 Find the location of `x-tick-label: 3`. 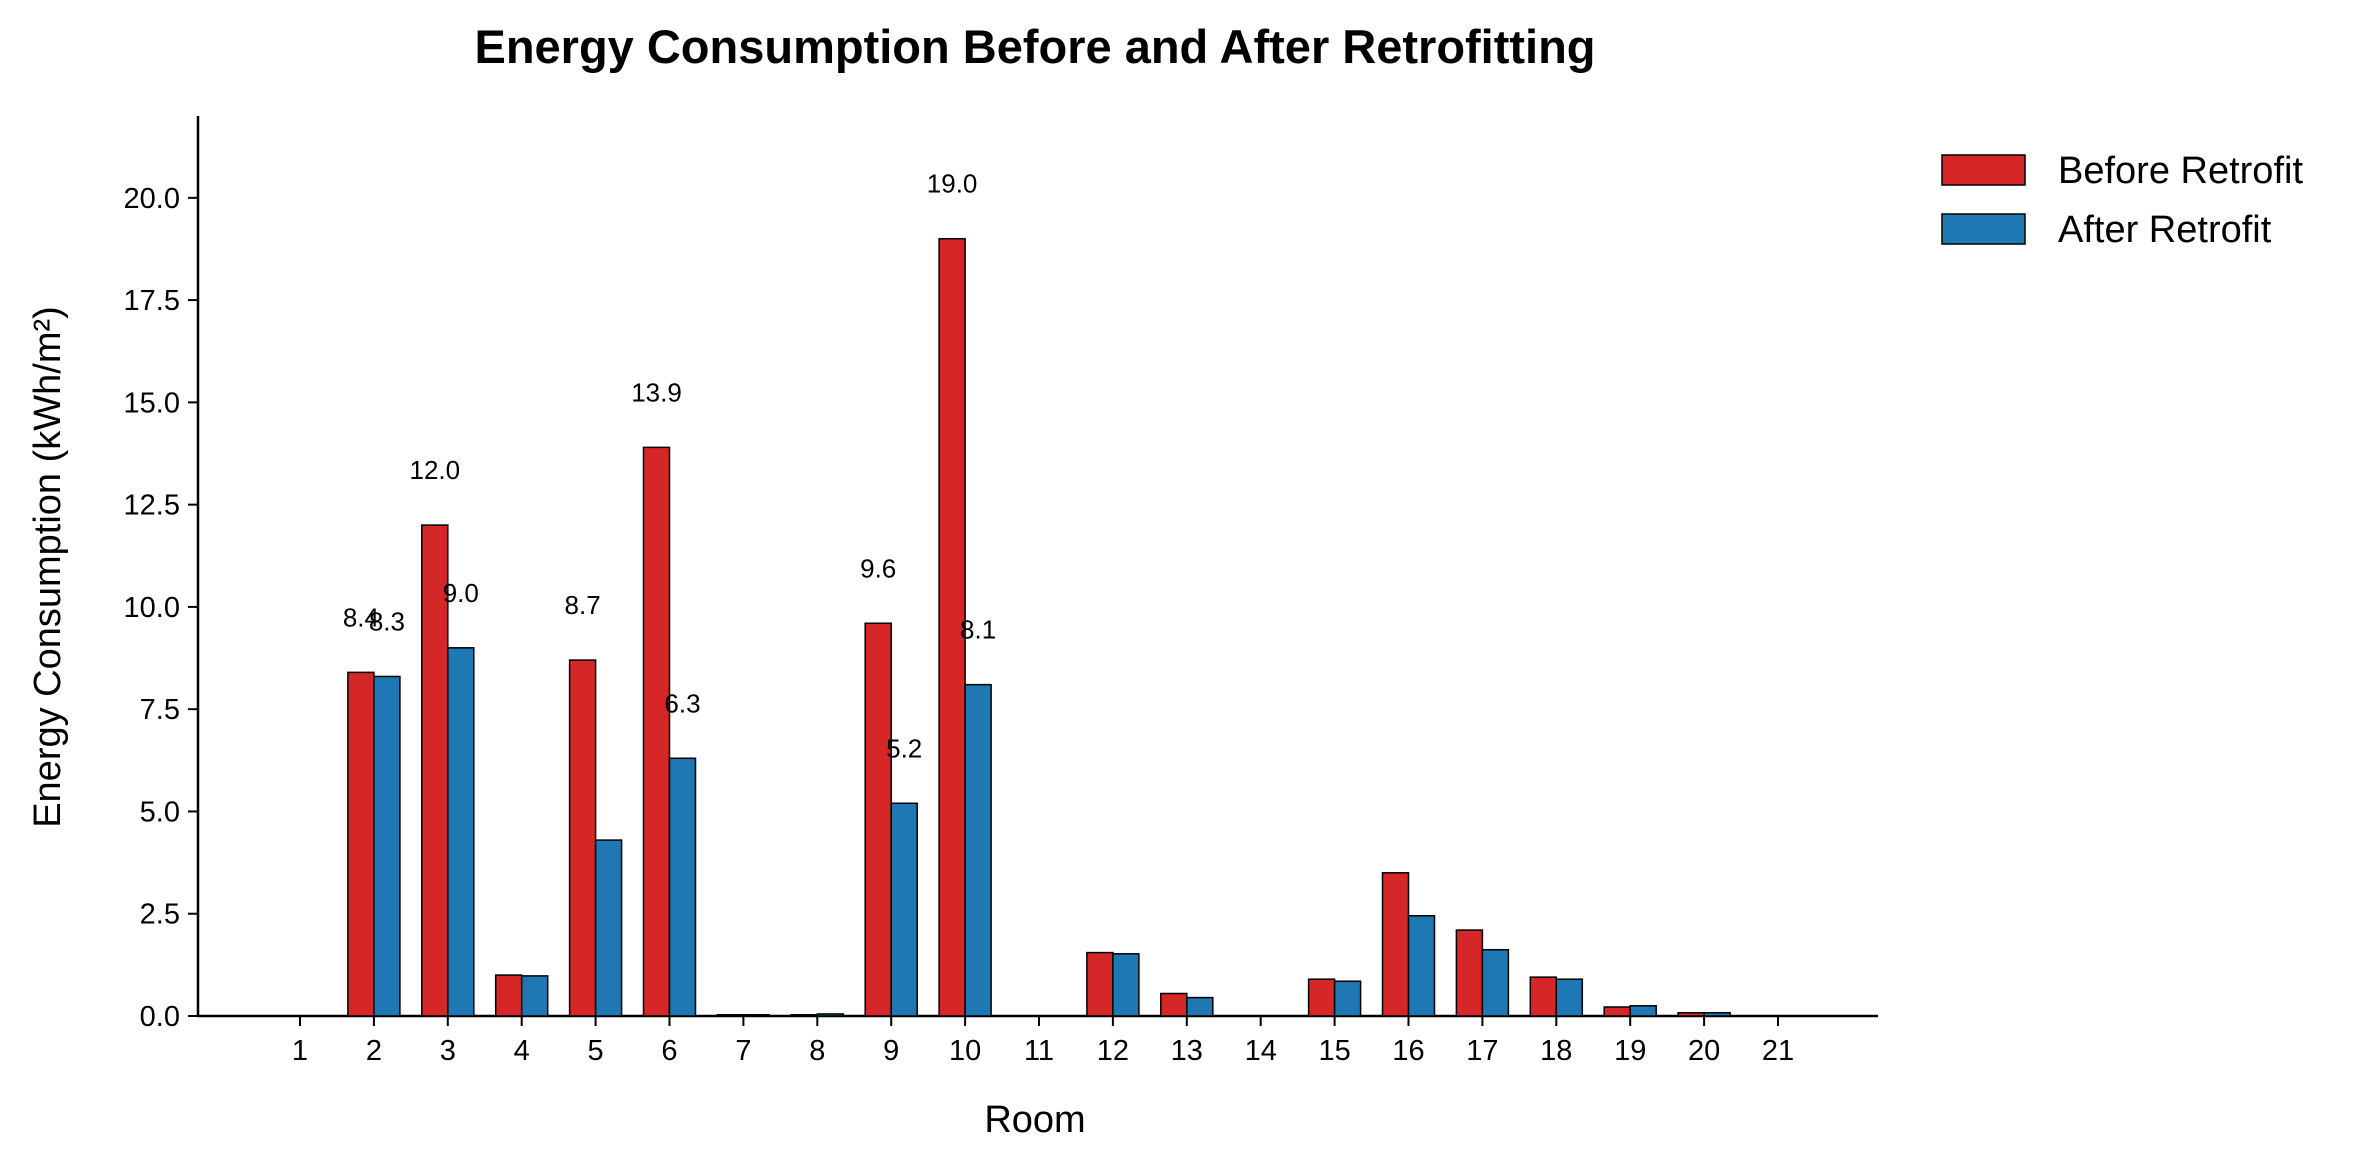

x-tick-label: 3 is located at coordinates (448, 1051).